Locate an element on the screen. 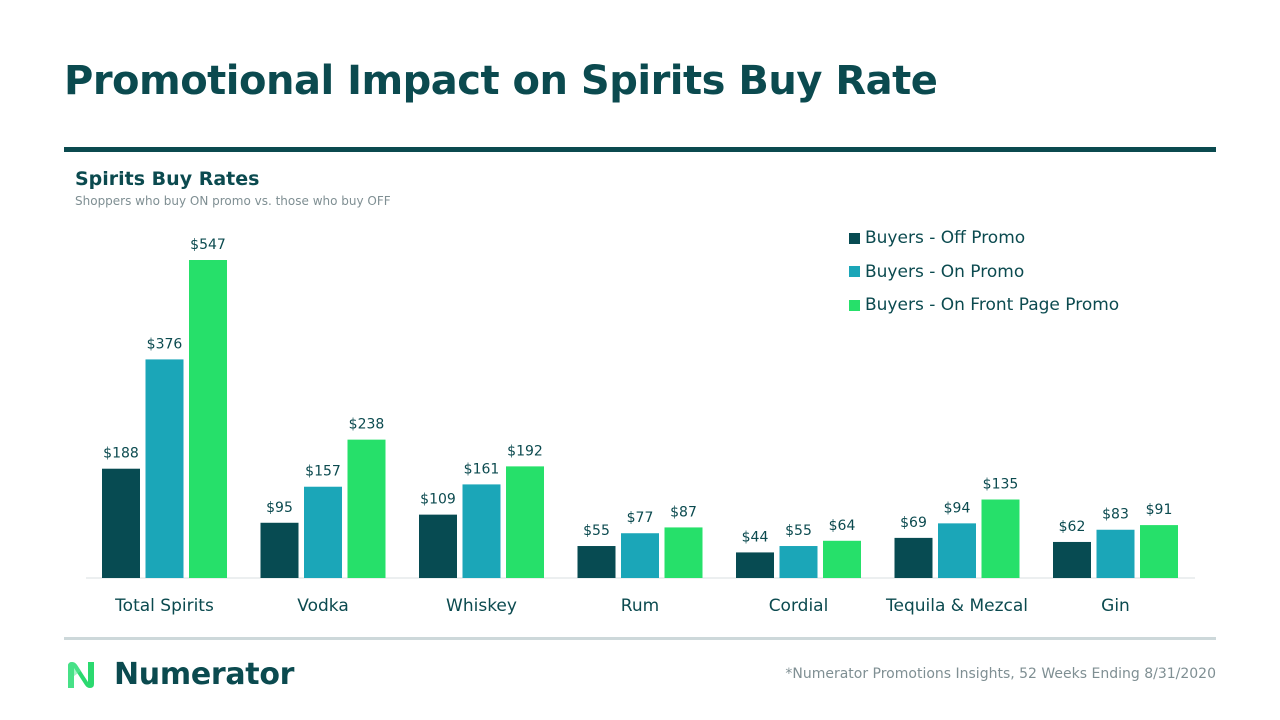 Image resolution: width=1280 pixels, height=720 pixels. legend-label-off-promo: Buyers - Off Promo is located at coordinates (945, 238).